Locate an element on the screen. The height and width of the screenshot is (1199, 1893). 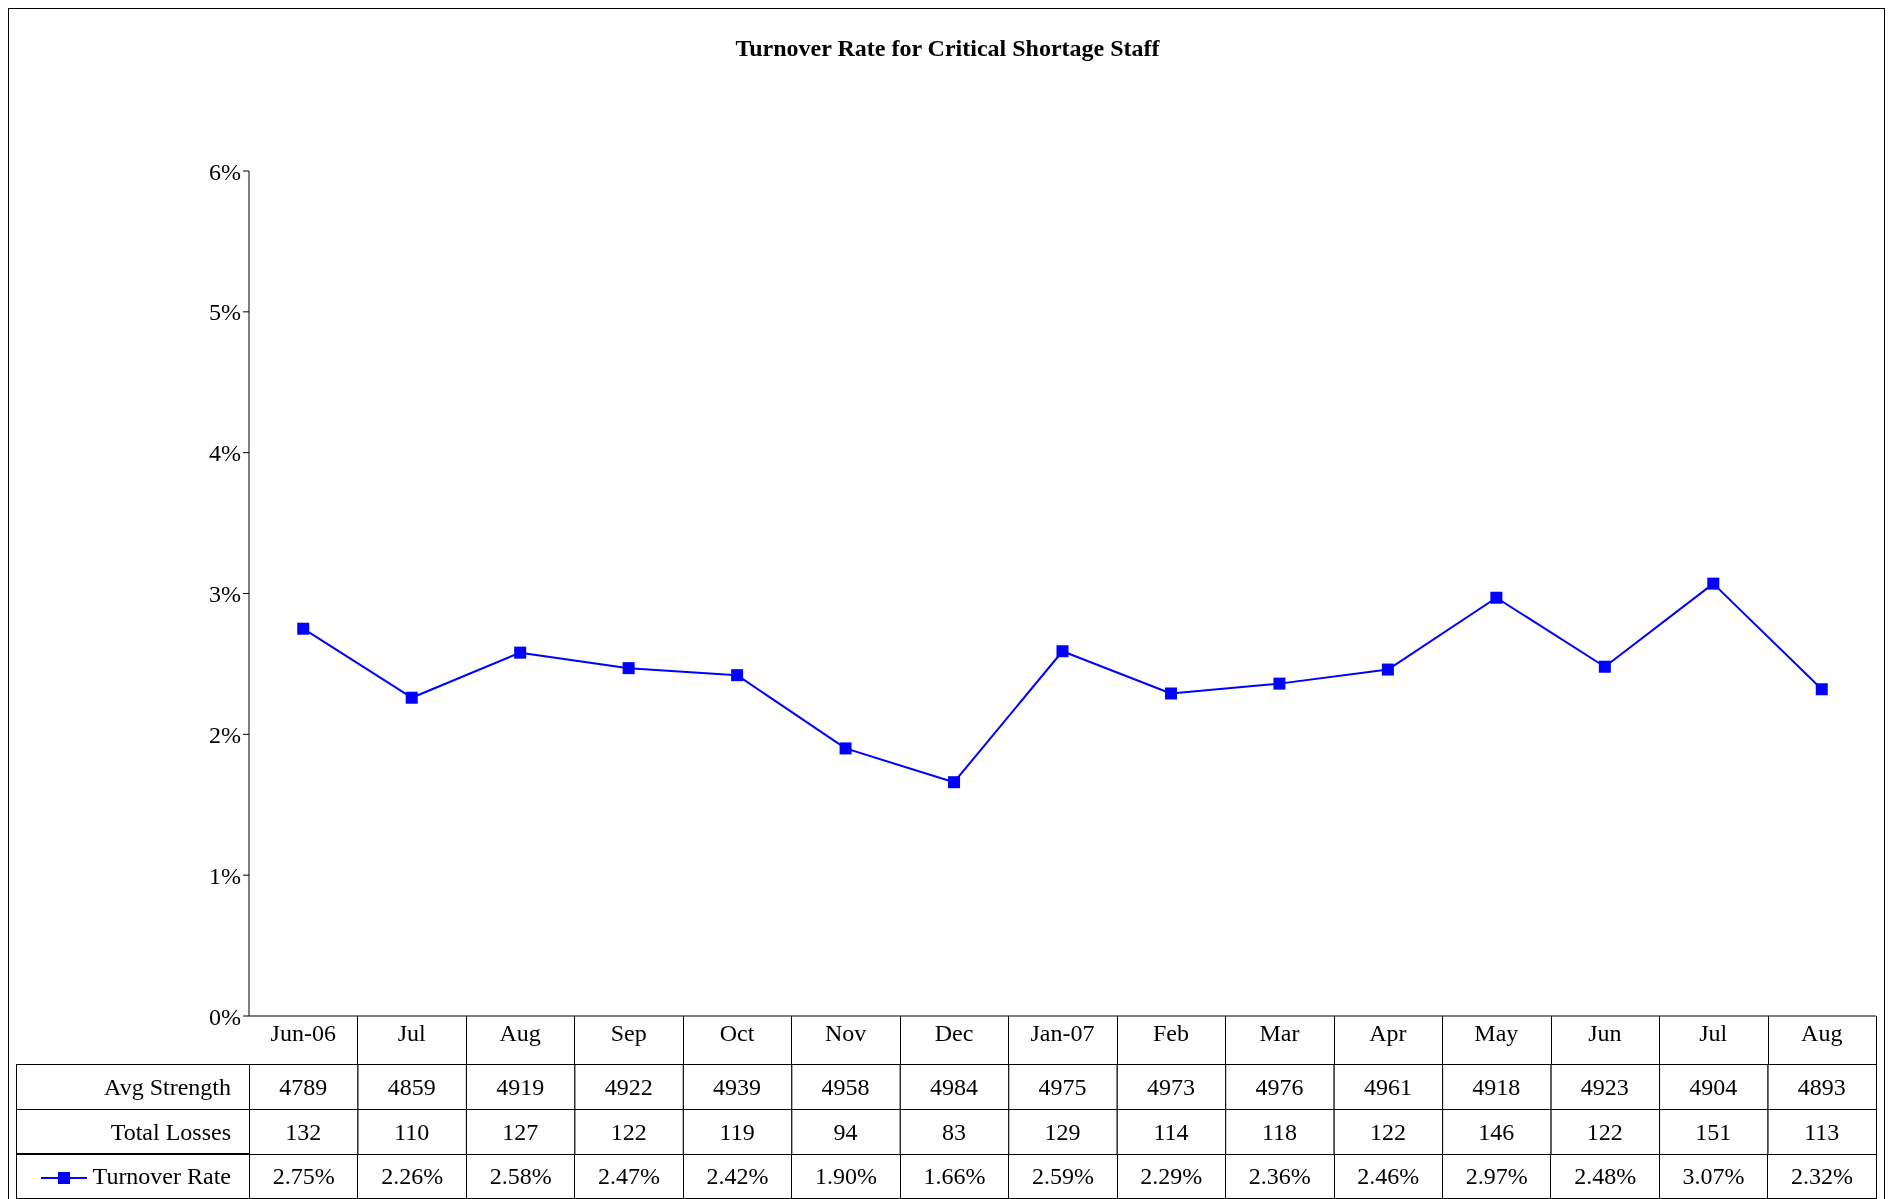
data-label: 2.48% is located at coordinates (1605, 1176).